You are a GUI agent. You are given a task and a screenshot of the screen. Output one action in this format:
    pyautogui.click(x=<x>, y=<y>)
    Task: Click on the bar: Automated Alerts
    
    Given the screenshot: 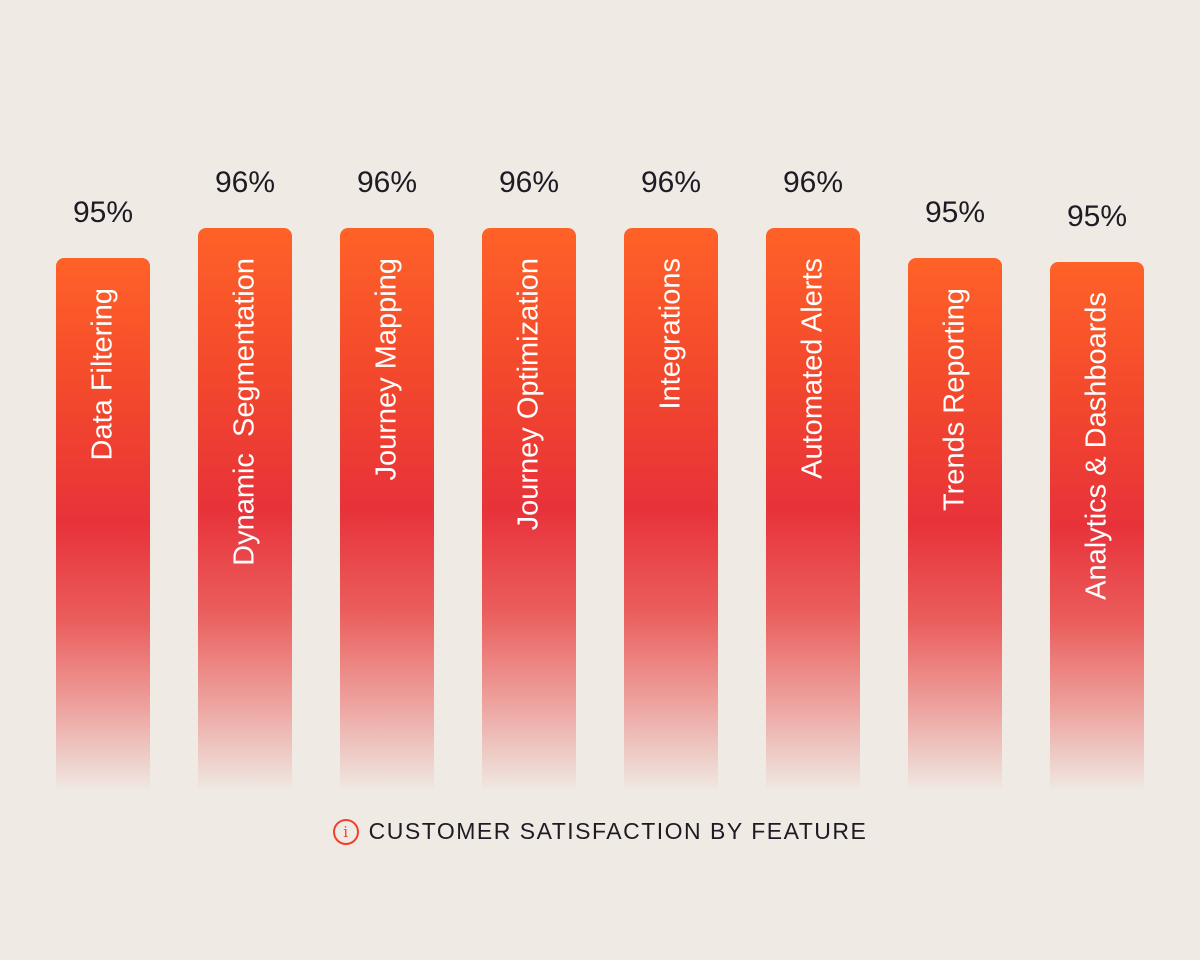 What is the action you would take?
    pyautogui.click(x=813, y=509)
    